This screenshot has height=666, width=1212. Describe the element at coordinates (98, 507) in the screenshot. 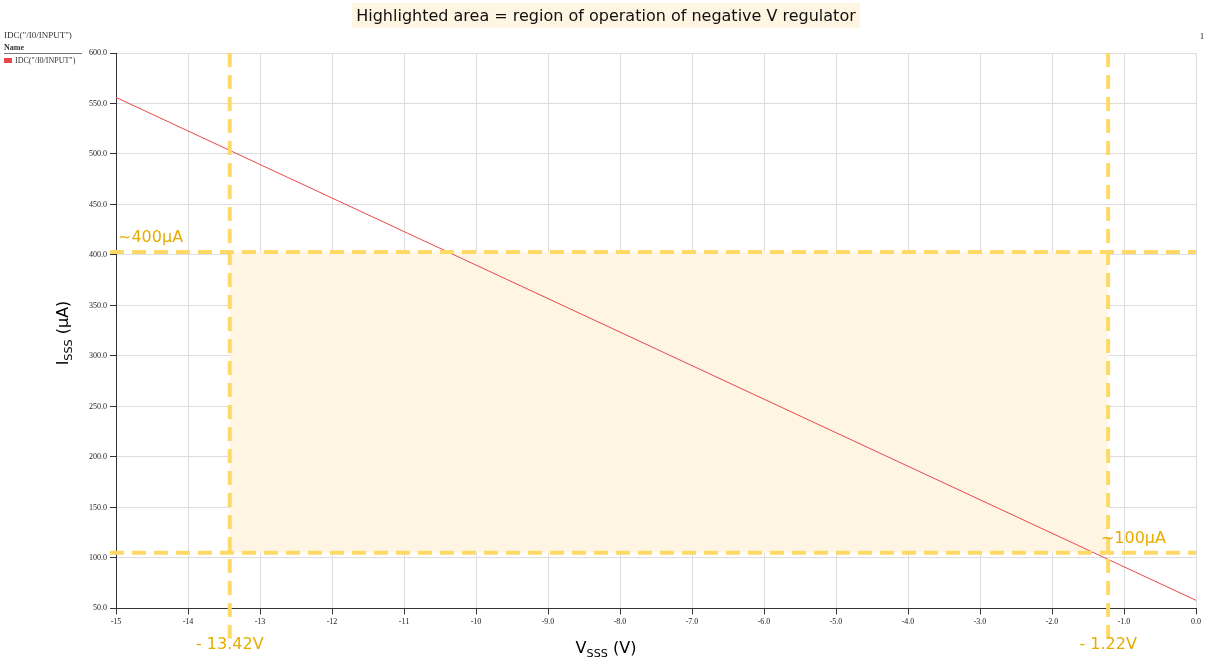

I see `y-tick-label: 150.0` at that location.